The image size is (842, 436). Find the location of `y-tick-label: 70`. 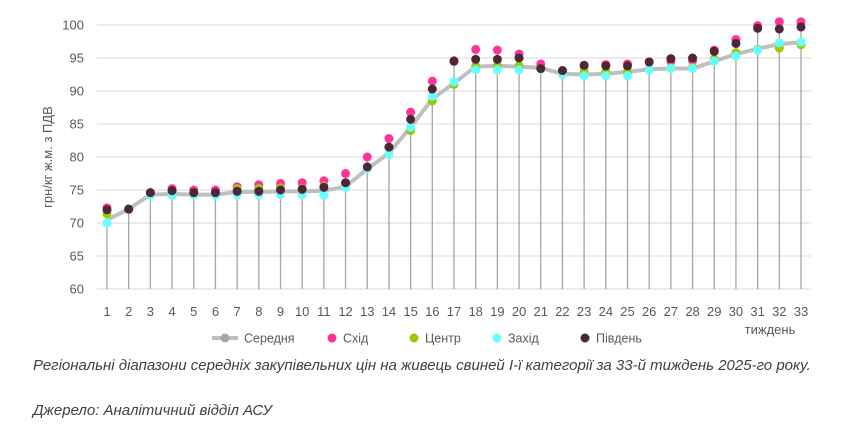

y-tick-label: 70 is located at coordinates (77, 223).